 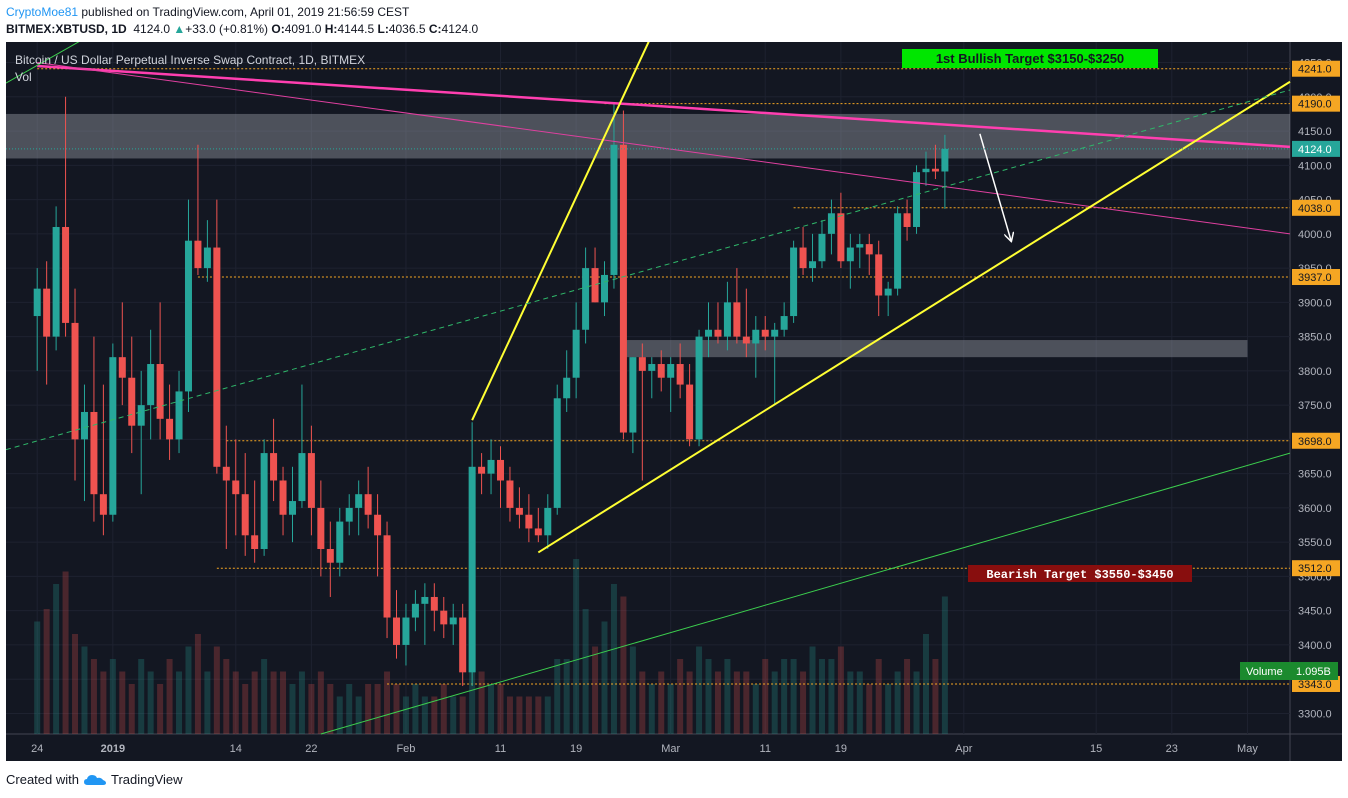 I want to click on x-tick-label: 14, so click(x=236, y=749).